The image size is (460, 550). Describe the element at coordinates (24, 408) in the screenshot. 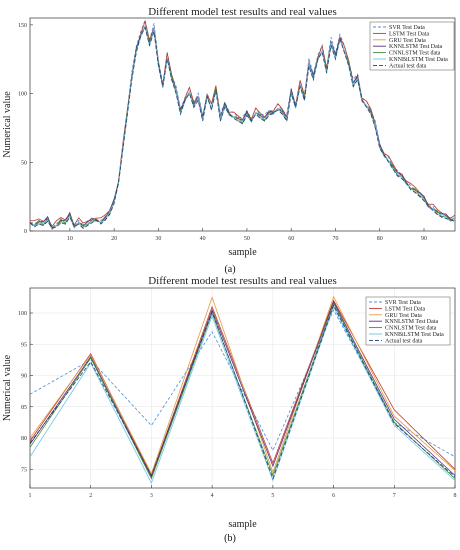

I see `y-tick-label: 85` at that location.